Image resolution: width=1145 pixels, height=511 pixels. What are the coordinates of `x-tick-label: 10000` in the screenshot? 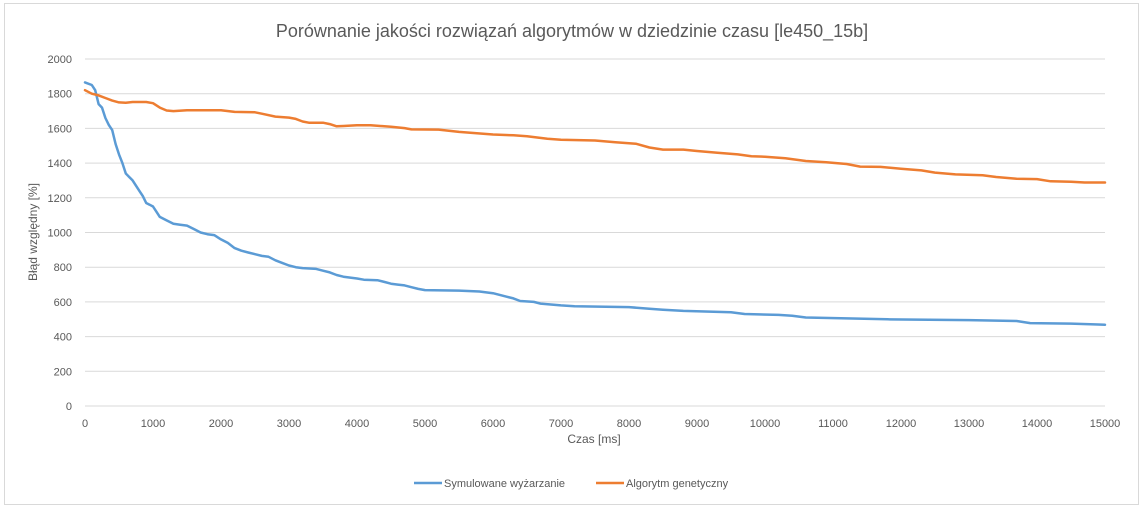 It's located at (765, 424).